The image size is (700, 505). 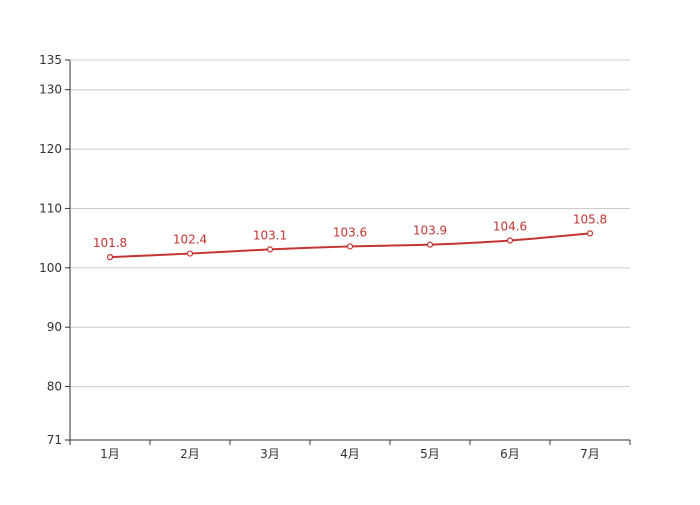 I want to click on y-tick-label: 120, so click(x=50, y=149).